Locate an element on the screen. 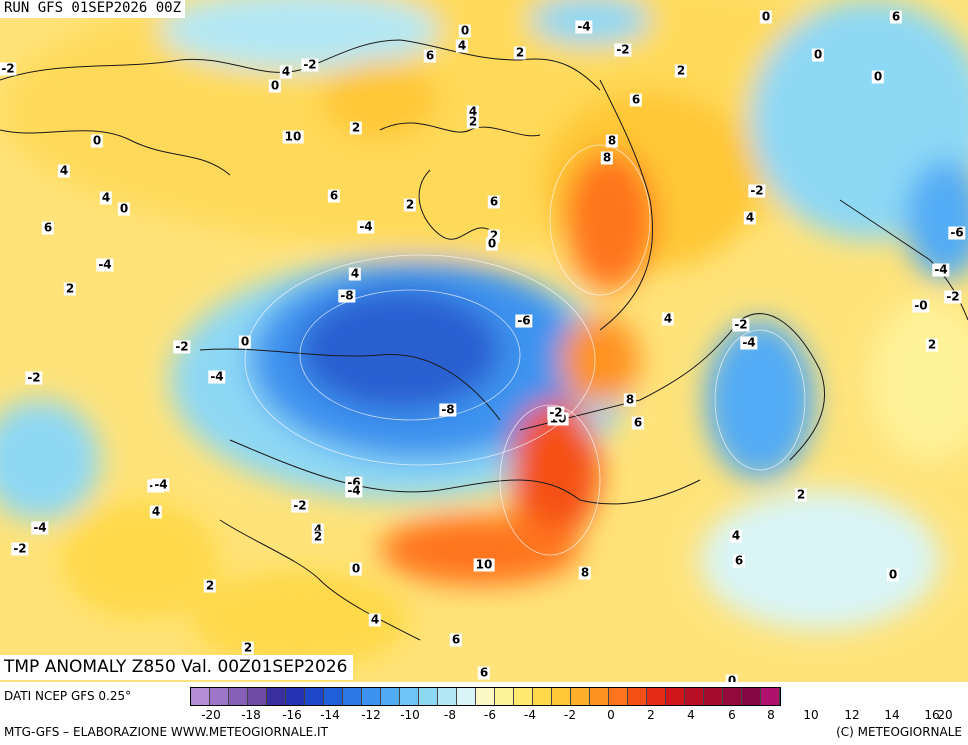 The height and width of the screenshot is (745, 968). colorbar-tick-label: -8 is located at coordinates (450, 715).